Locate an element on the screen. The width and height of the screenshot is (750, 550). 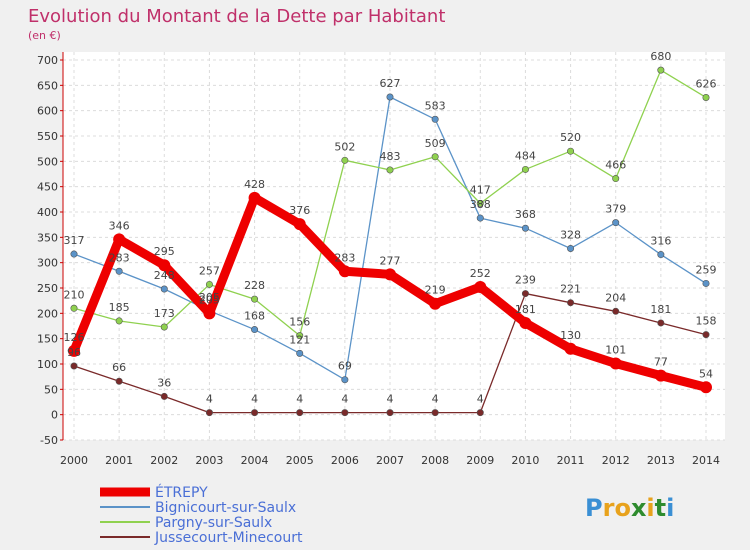
chart-subtitle: (en €) is located at coordinates (44, 35).